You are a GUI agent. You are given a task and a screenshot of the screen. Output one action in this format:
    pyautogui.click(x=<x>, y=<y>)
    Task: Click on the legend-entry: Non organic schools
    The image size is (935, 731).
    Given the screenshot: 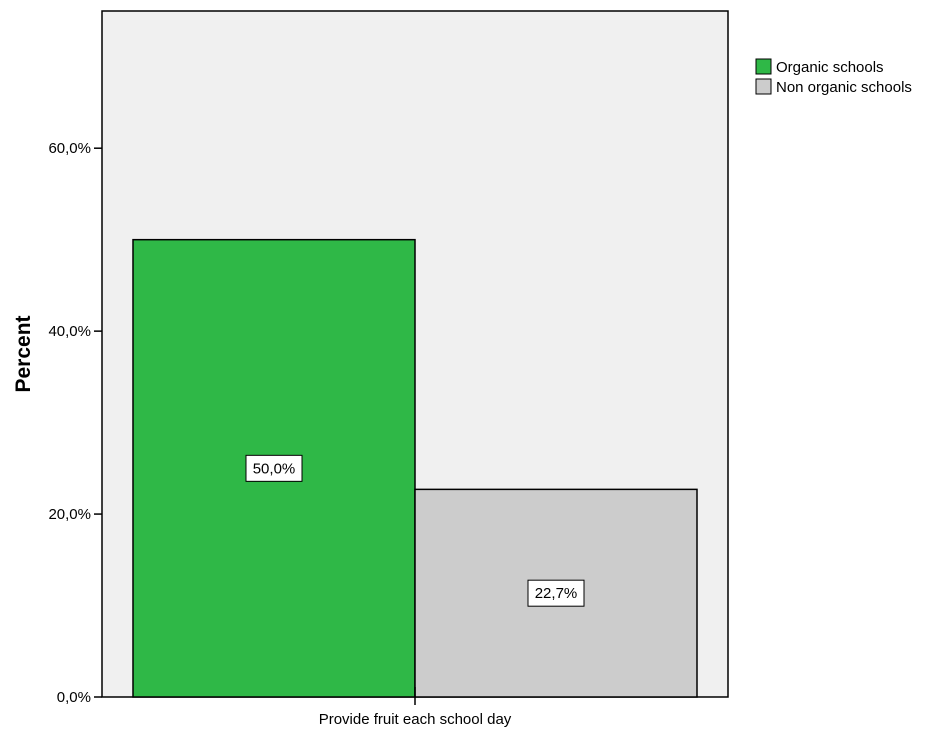 What is the action you would take?
    pyautogui.click(x=844, y=87)
    